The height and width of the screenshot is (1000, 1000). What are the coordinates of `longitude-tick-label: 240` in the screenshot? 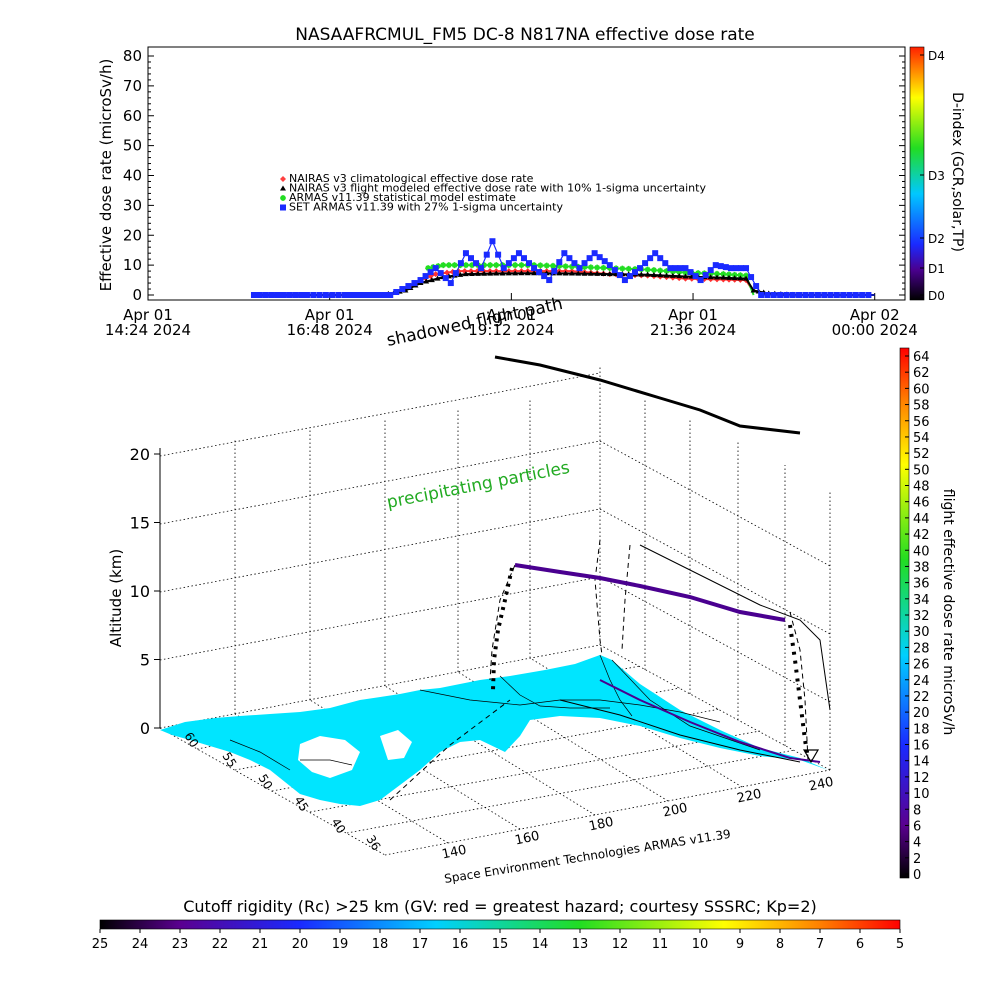 It's located at (821, 785).